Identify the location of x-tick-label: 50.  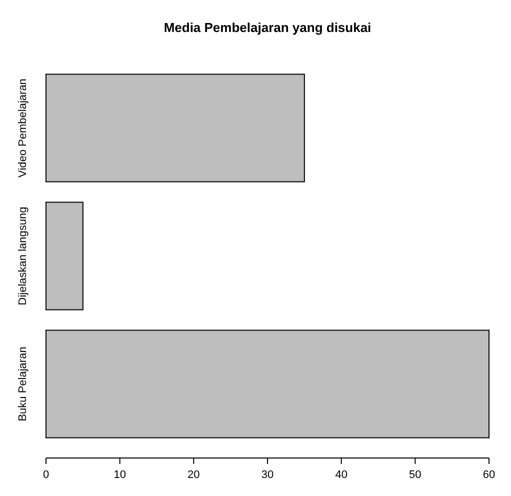
(415, 475).